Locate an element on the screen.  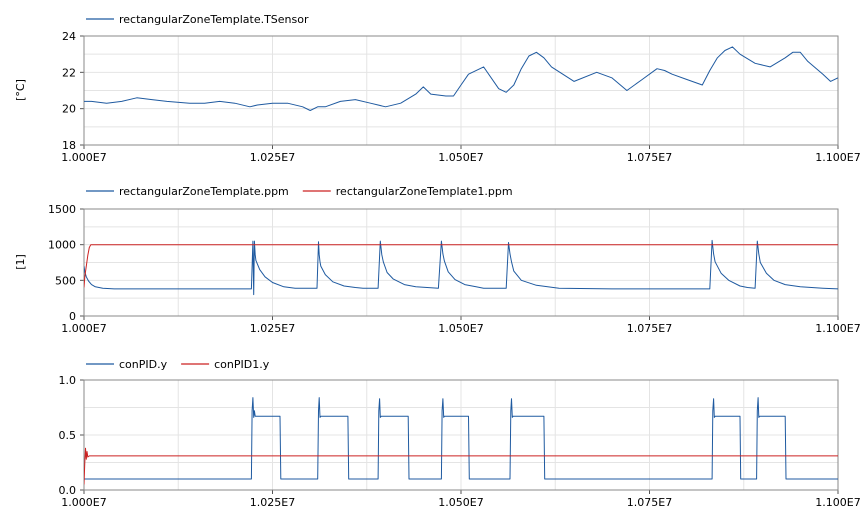
legend-label: conPID1.y is located at coordinates (242, 364).